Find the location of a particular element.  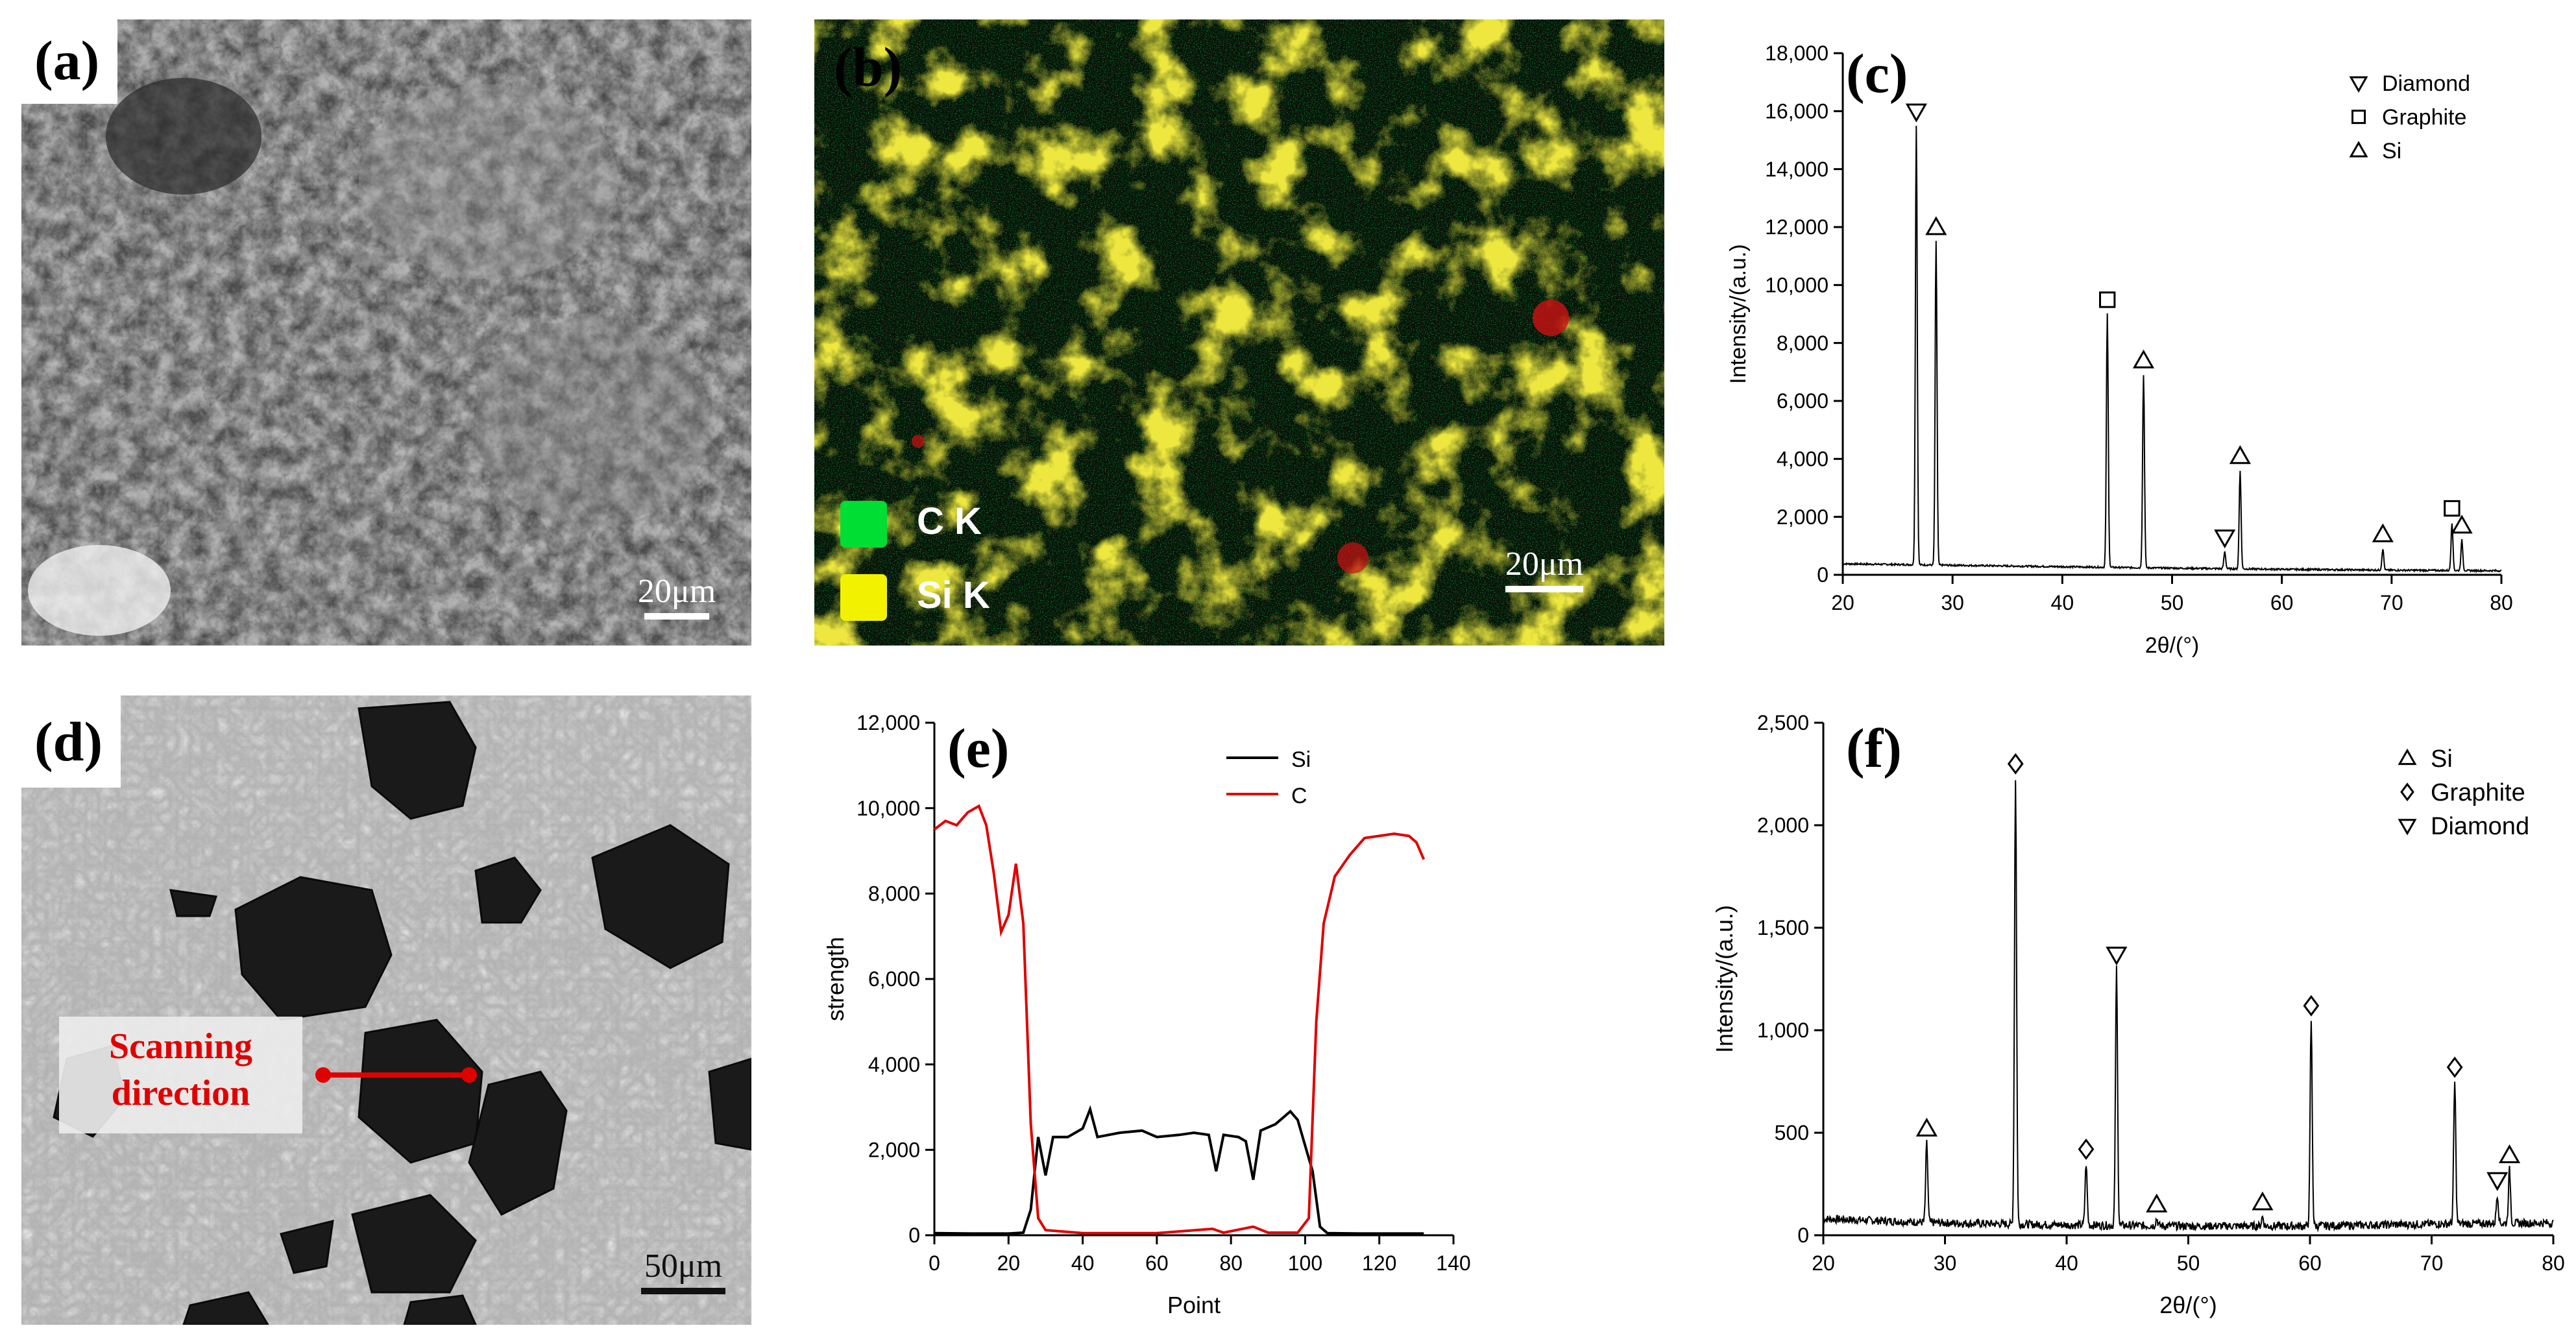

y-tick-label: 14,000 is located at coordinates (1797, 169).